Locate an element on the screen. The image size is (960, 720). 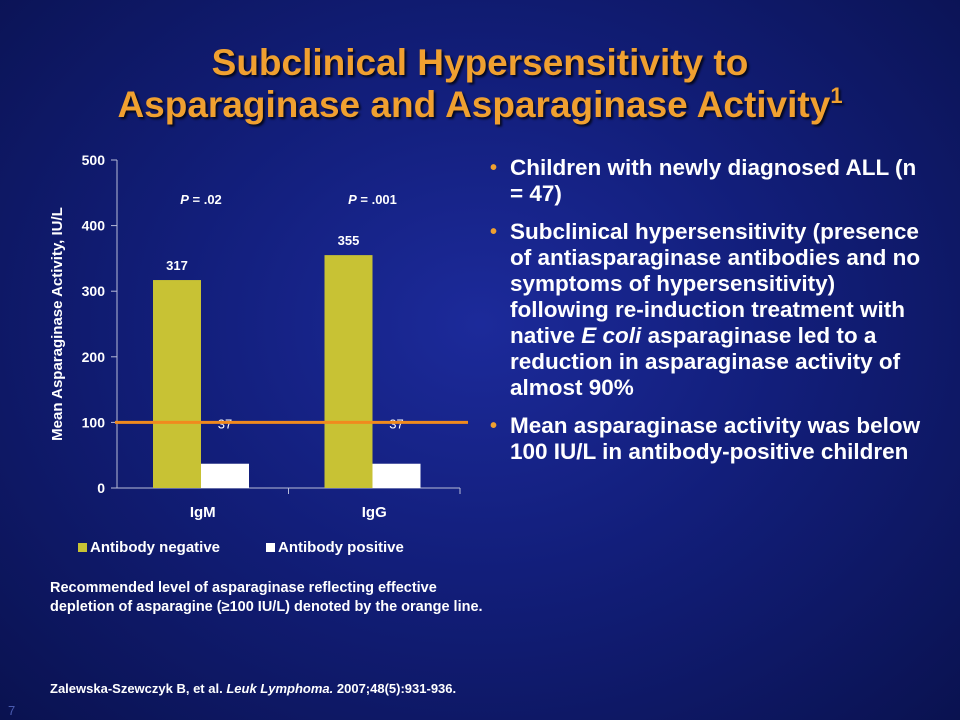
y-tick-label: 300 is located at coordinates (94, 291).